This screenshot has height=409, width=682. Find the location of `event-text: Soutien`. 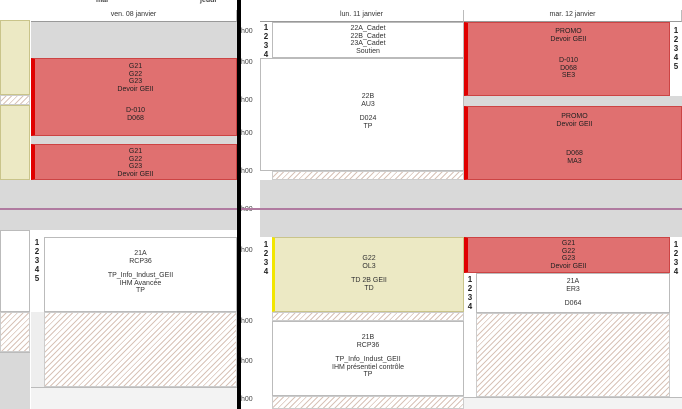

event-text: Soutien is located at coordinates (368, 51).